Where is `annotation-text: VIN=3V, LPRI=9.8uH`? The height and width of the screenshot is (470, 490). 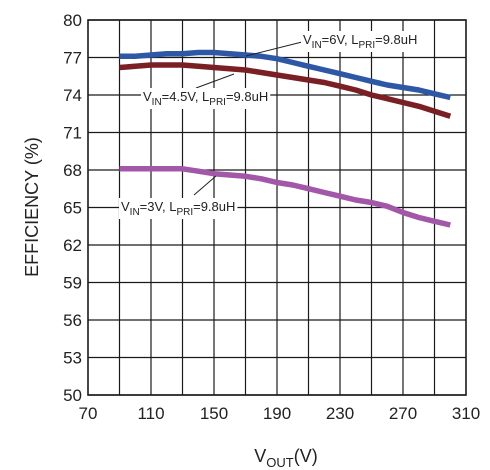 annotation-text: VIN=3V, LPRI=9.8uH is located at coordinates (178, 208).